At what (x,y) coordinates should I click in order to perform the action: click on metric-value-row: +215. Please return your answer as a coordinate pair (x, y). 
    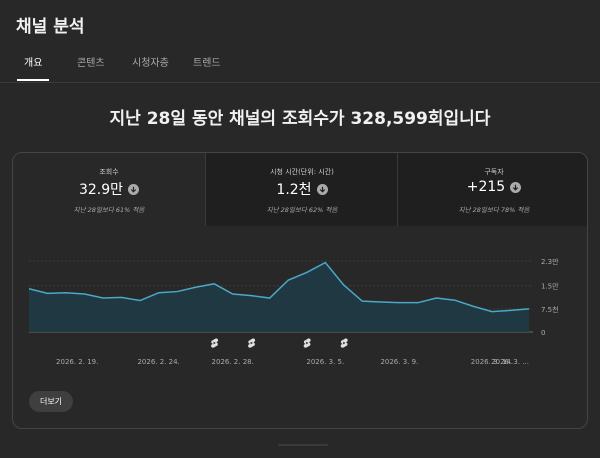
    Looking at the image, I should click on (492, 187).